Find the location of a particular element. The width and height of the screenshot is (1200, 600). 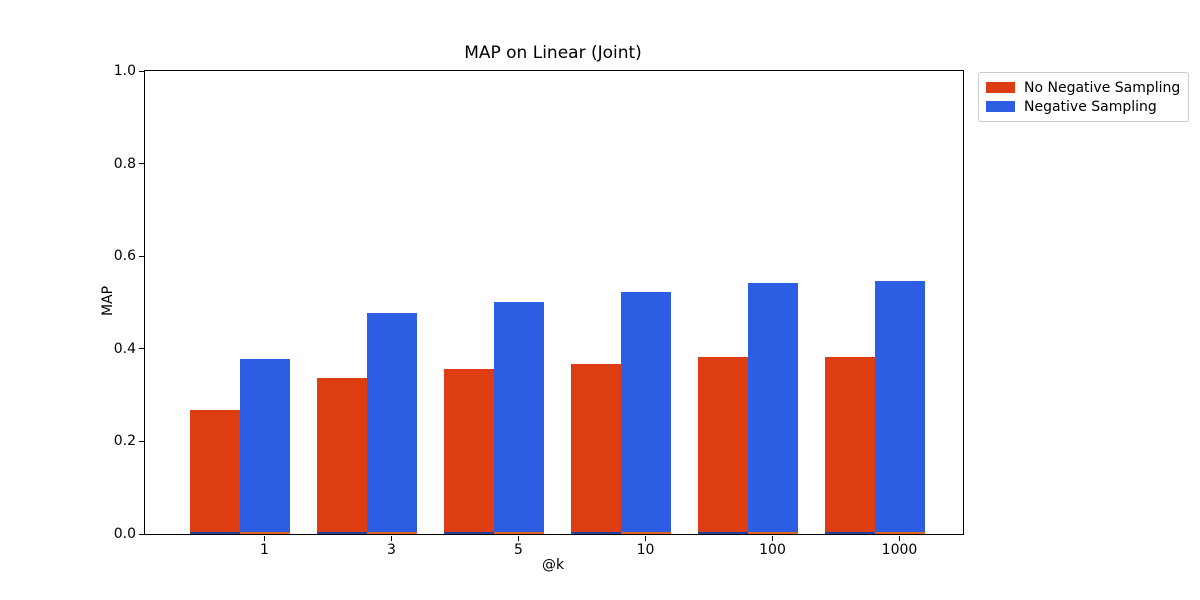

legend-row: No Negative Sampling is located at coordinates (1083, 87).